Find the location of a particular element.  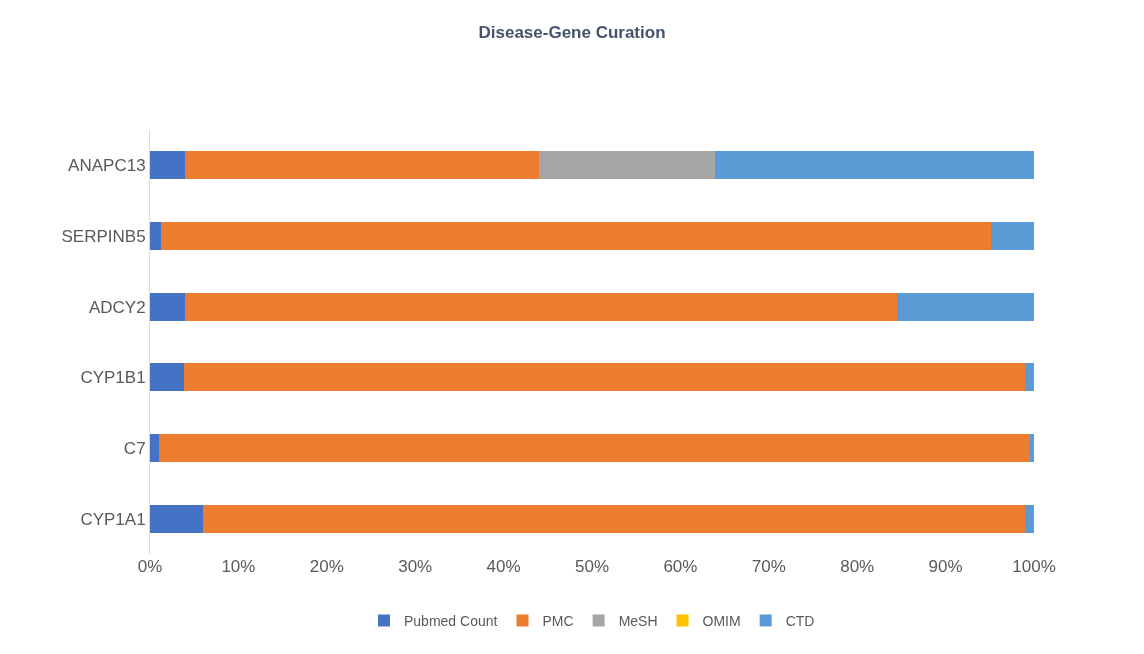

x-tick-label: 20% is located at coordinates (326, 566).